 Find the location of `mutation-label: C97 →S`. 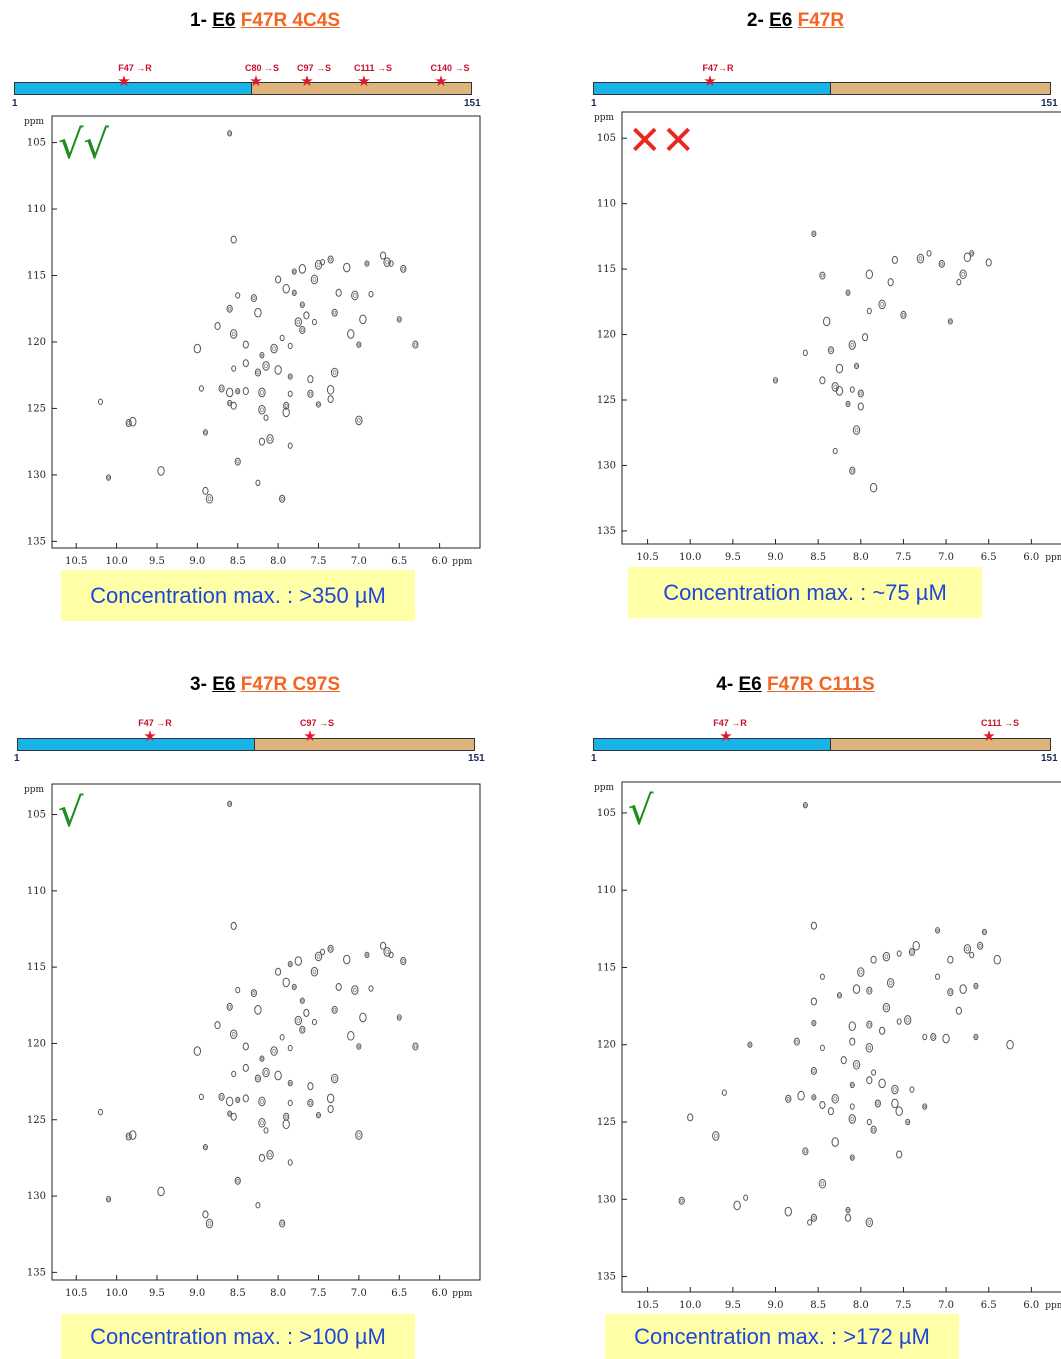

mutation-label: C97 →S is located at coordinates (317, 723).